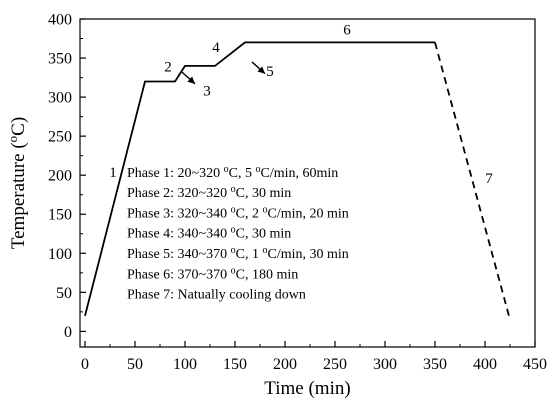 The height and width of the screenshot is (410, 550). Describe the element at coordinates (12, 139) in the screenshot. I see `y-axis-title-degree: o` at that location.